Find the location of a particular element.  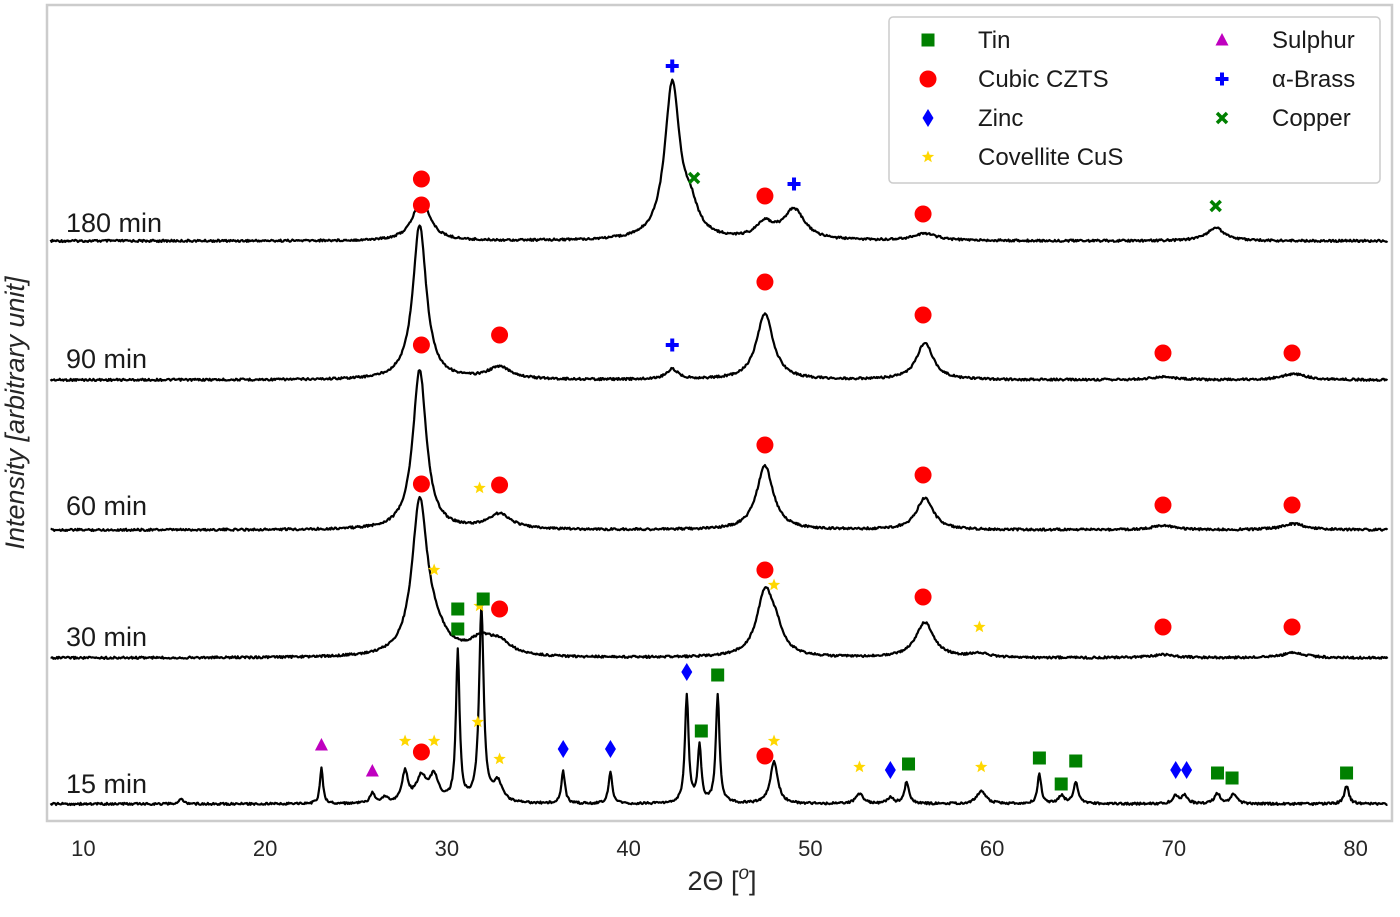

legend-label: Zinc is located at coordinates (1000, 118).